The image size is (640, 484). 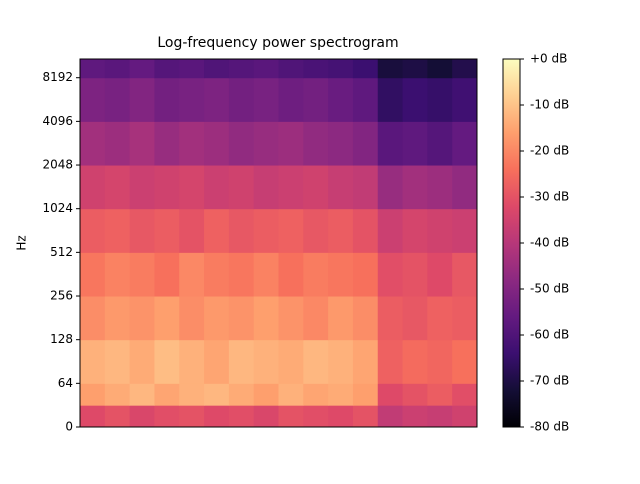 What do you see at coordinates (57, 77) in the screenshot?
I see `y-tick-label: 8192` at bounding box center [57, 77].